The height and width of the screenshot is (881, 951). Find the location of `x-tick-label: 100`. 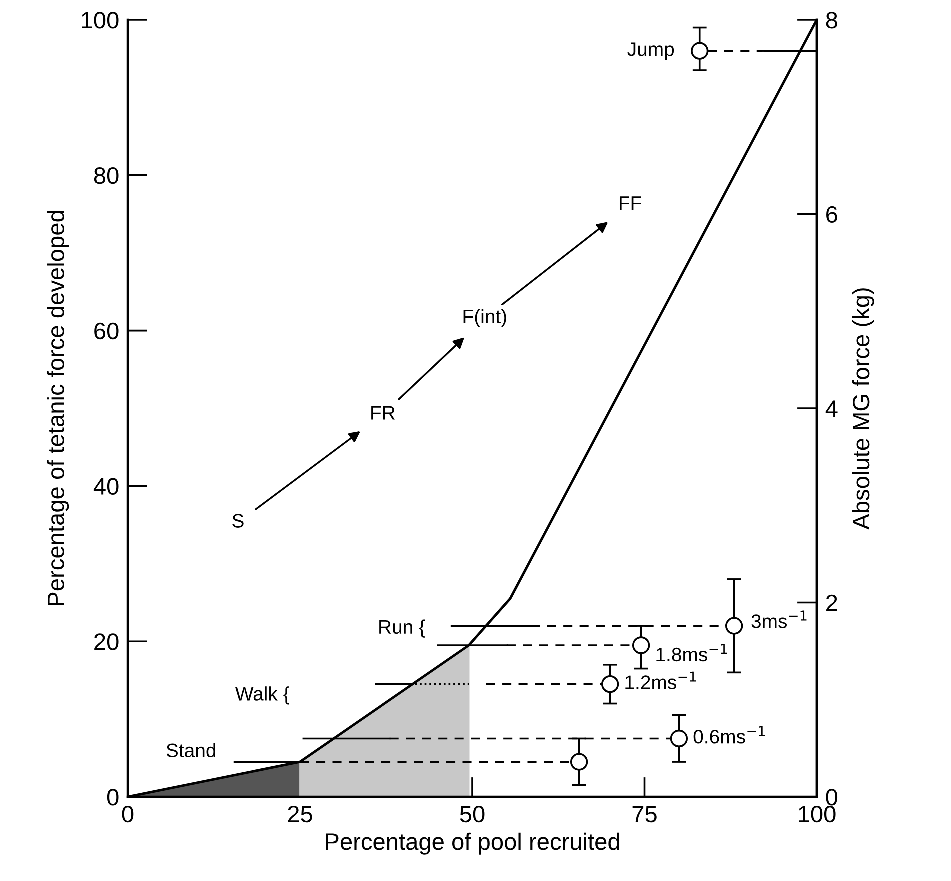

x-tick-label: 100 is located at coordinates (817, 814).